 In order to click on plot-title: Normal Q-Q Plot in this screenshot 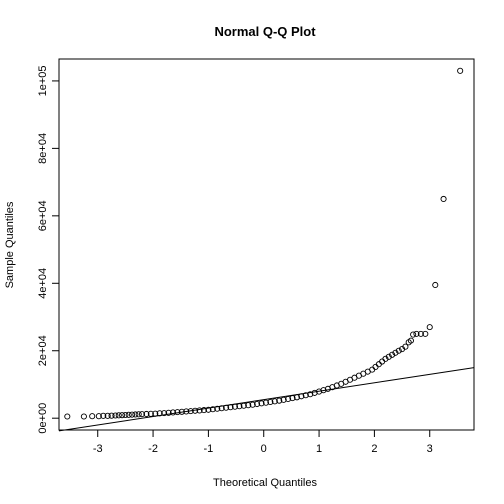, I will do `click(265, 31)`.